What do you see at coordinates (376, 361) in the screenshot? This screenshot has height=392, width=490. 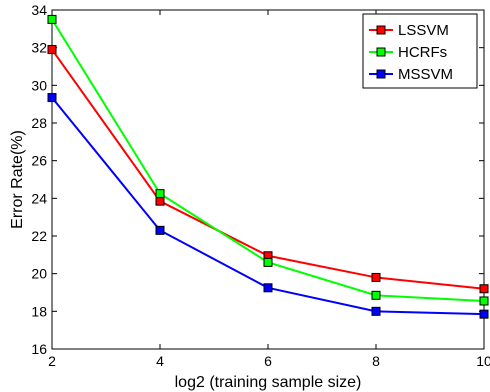 I see `x-tick-label: 8` at bounding box center [376, 361].